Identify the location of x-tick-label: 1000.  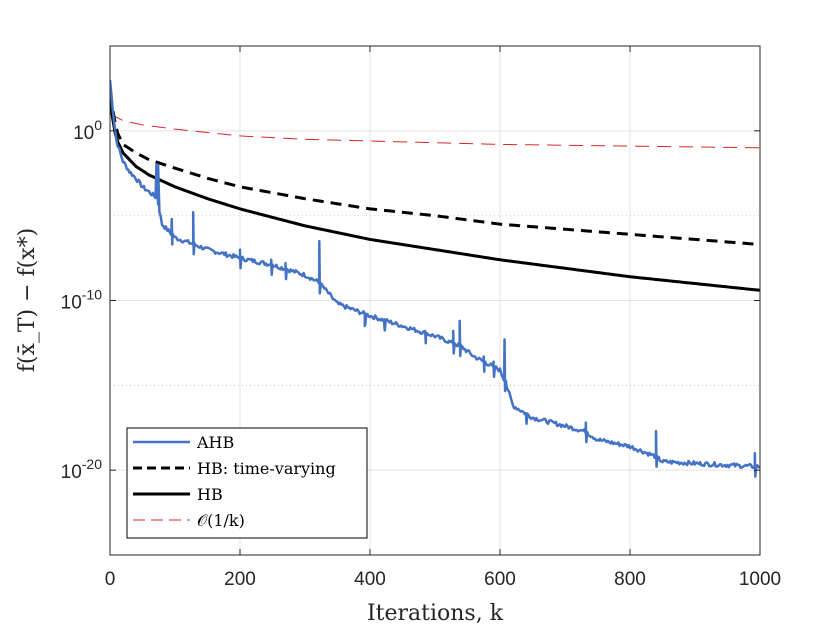
(760, 579).